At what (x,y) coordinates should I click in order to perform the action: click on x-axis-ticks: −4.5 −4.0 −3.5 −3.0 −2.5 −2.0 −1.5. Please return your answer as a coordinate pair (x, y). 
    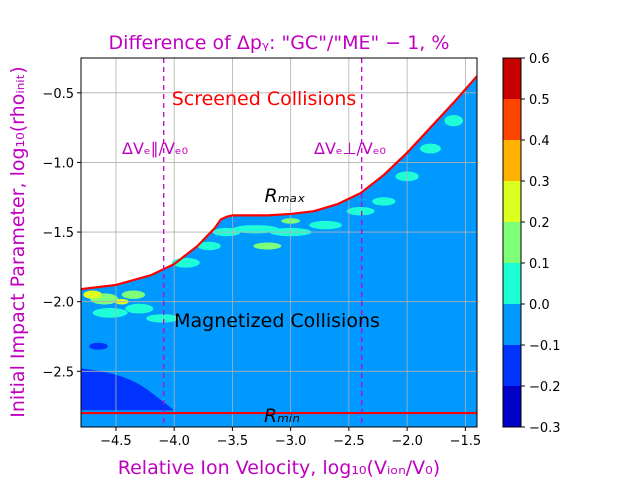
    Looking at the image, I should click on (290, 438).